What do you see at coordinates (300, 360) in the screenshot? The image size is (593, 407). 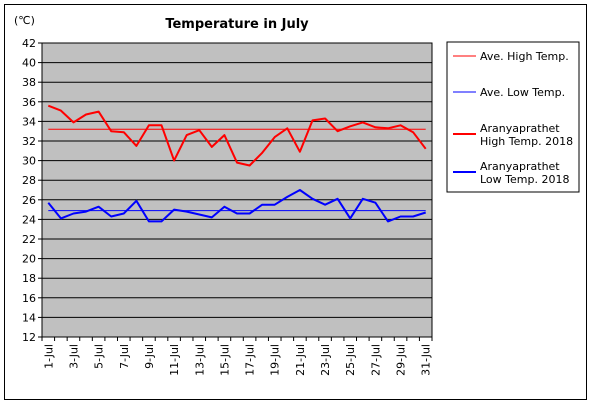 I see `x-tick-label: 21-Jul` at bounding box center [300, 360].